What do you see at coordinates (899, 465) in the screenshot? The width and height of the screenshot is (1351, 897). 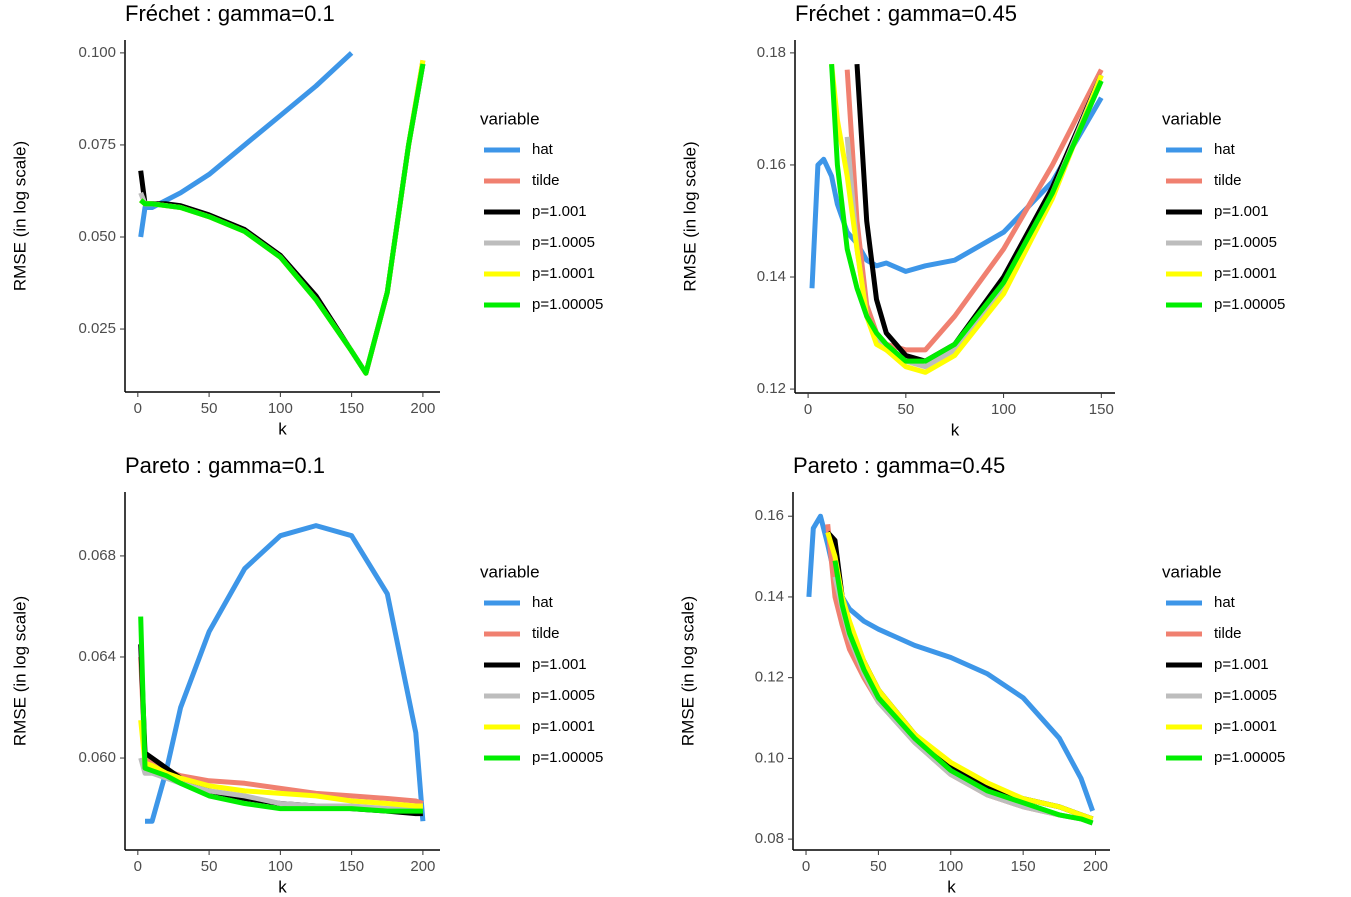 I see `chart-title: Pareto : gamma=0.45` at bounding box center [899, 465].